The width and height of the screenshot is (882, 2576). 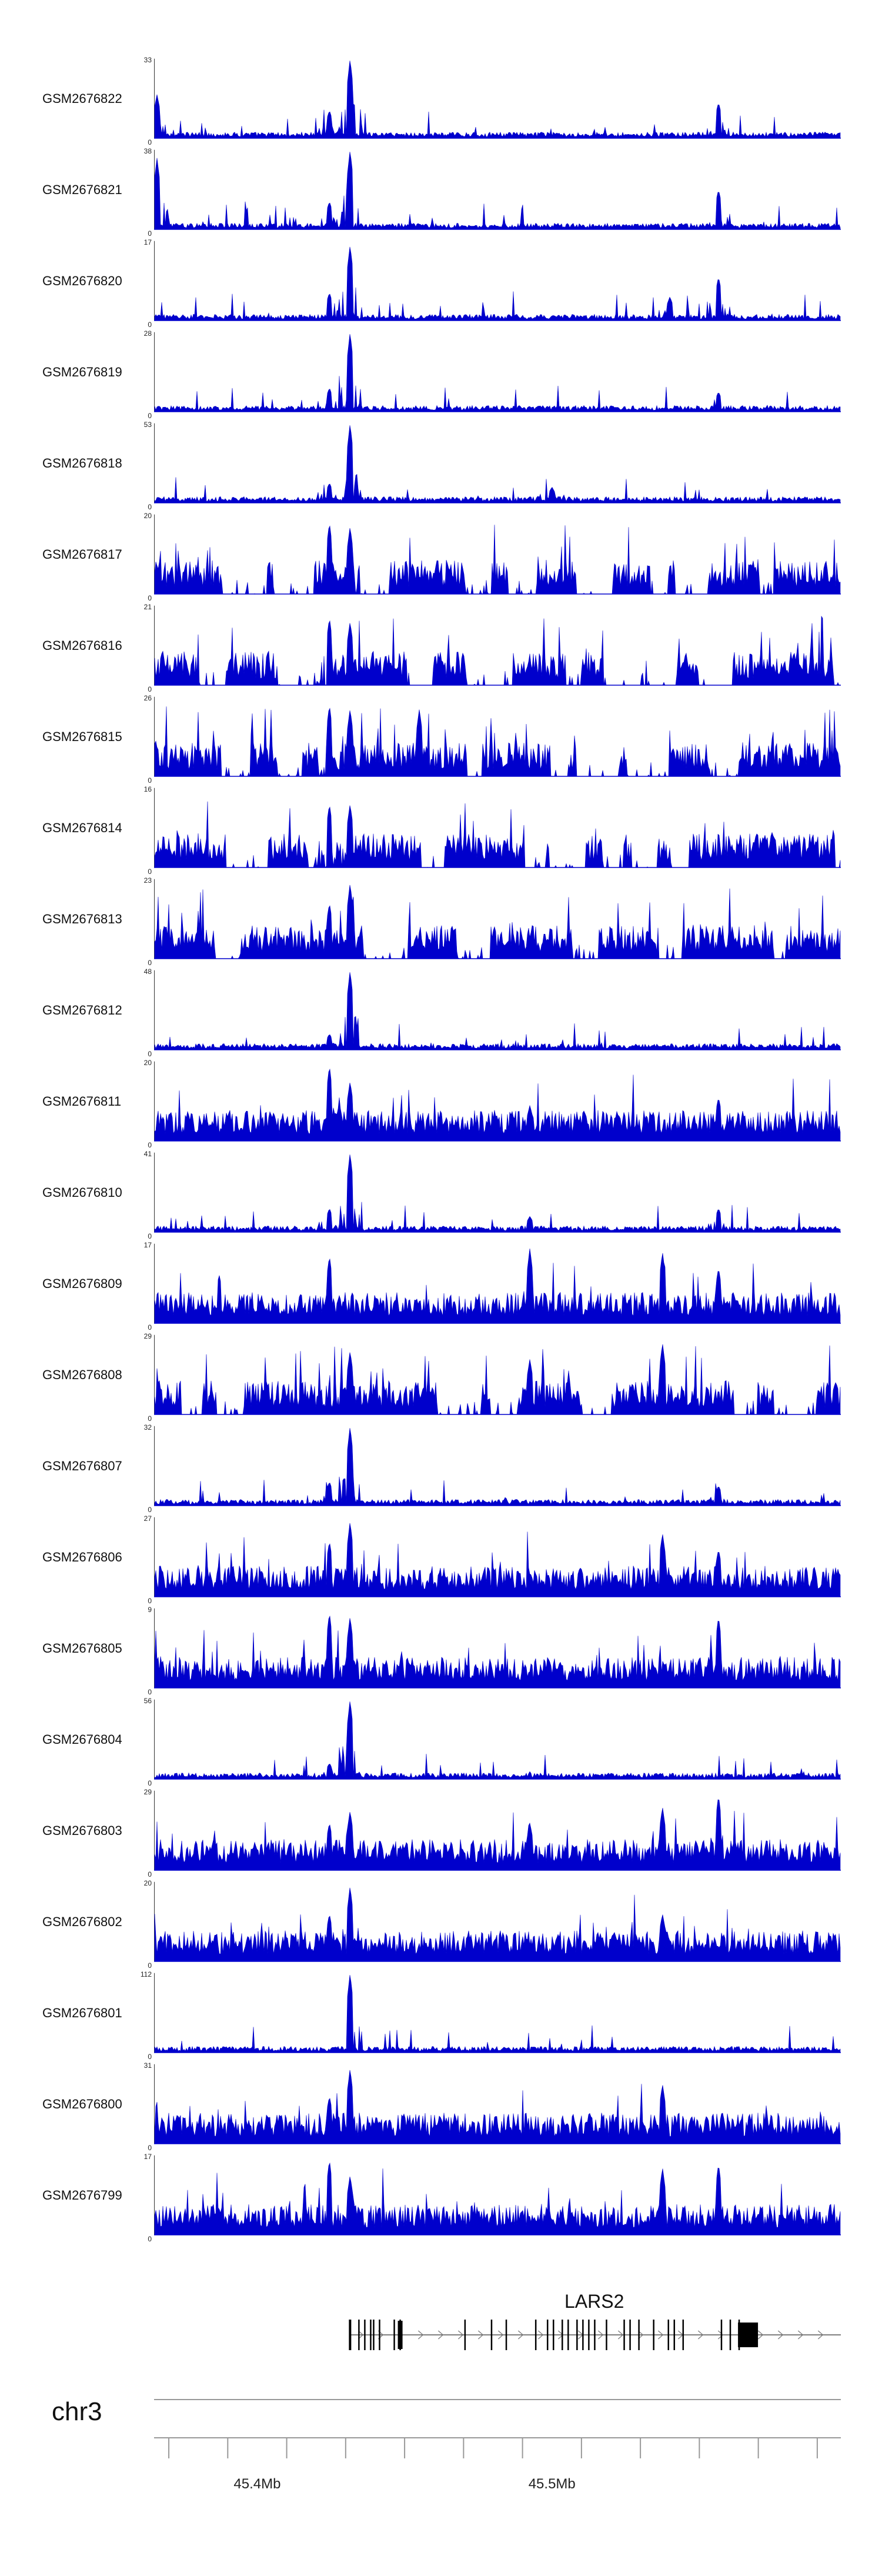 What do you see at coordinates (150, 1610) in the screenshot?
I see `y-max-tick-label: 9` at bounding box center [150, 1610].